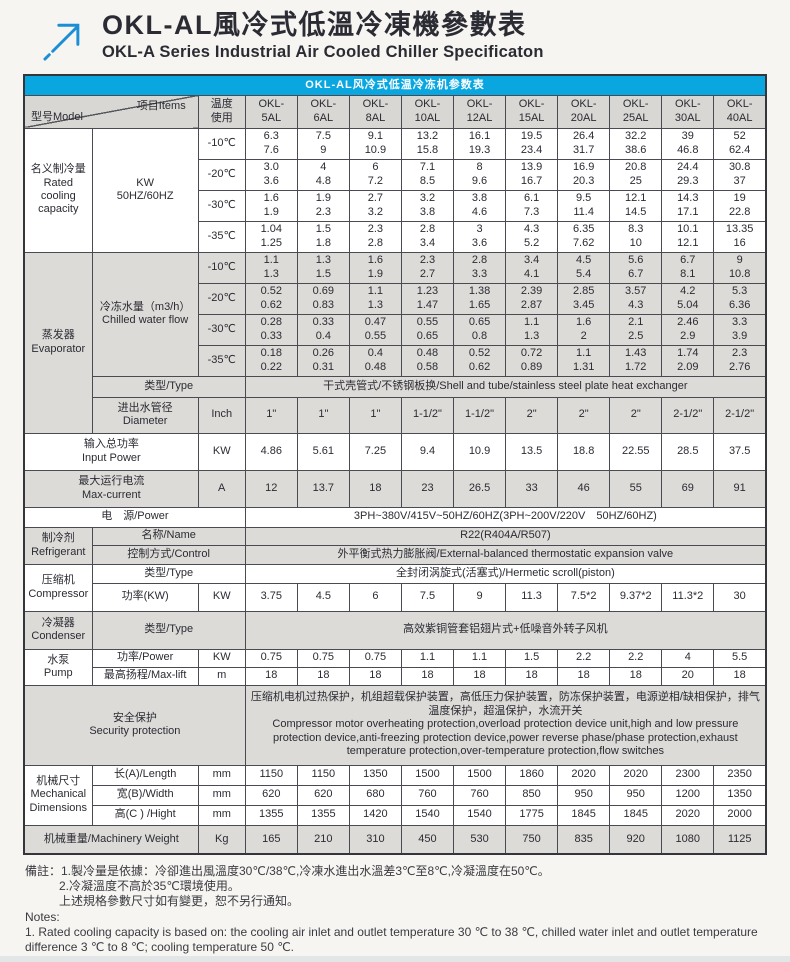  I want to click on arrow-up-right-icon, so click(64, 40).